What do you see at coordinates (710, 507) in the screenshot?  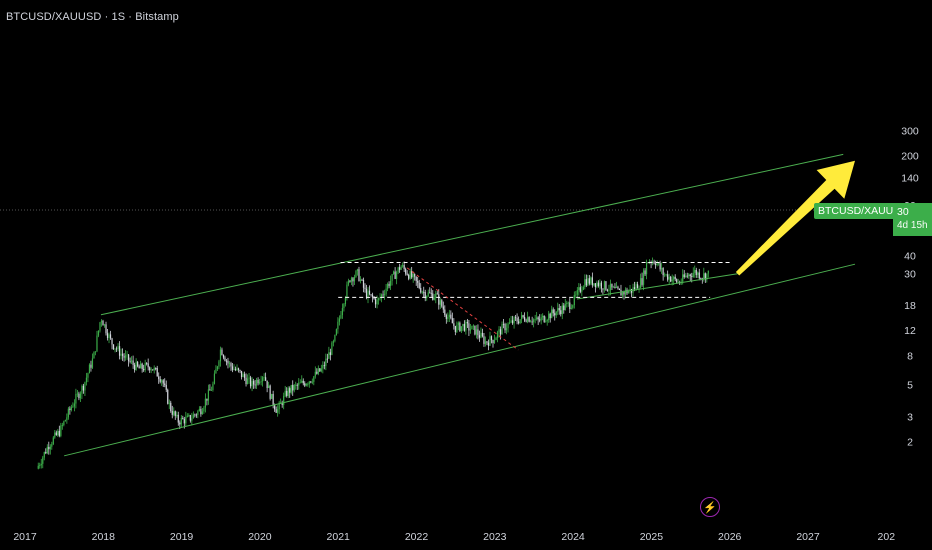 I see `lightning-bolt-icon: ⚡` at bounding box center [710, 507].